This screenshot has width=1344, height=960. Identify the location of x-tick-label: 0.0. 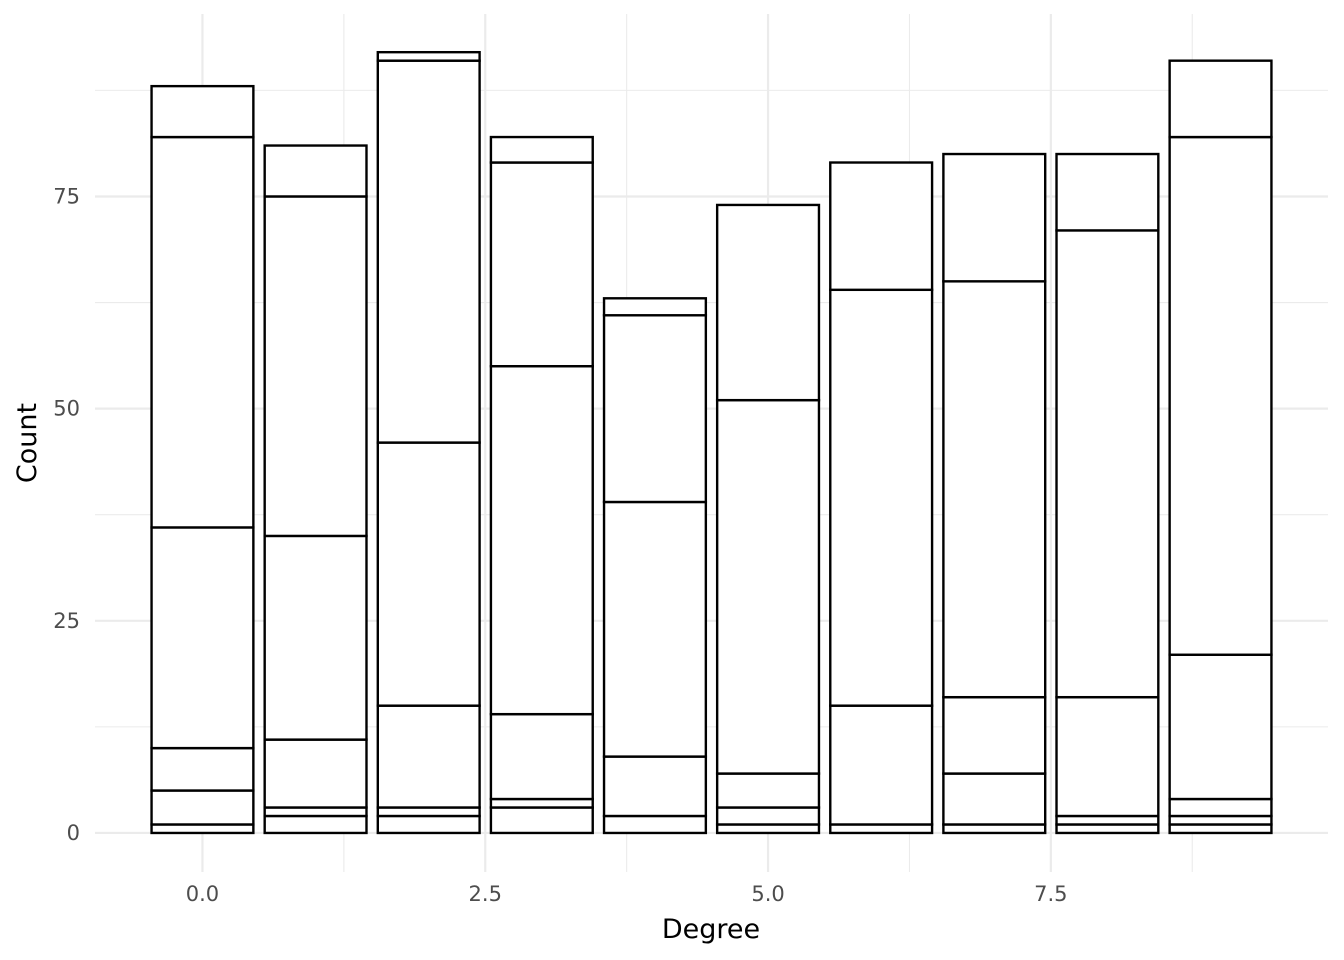
(202, 894).